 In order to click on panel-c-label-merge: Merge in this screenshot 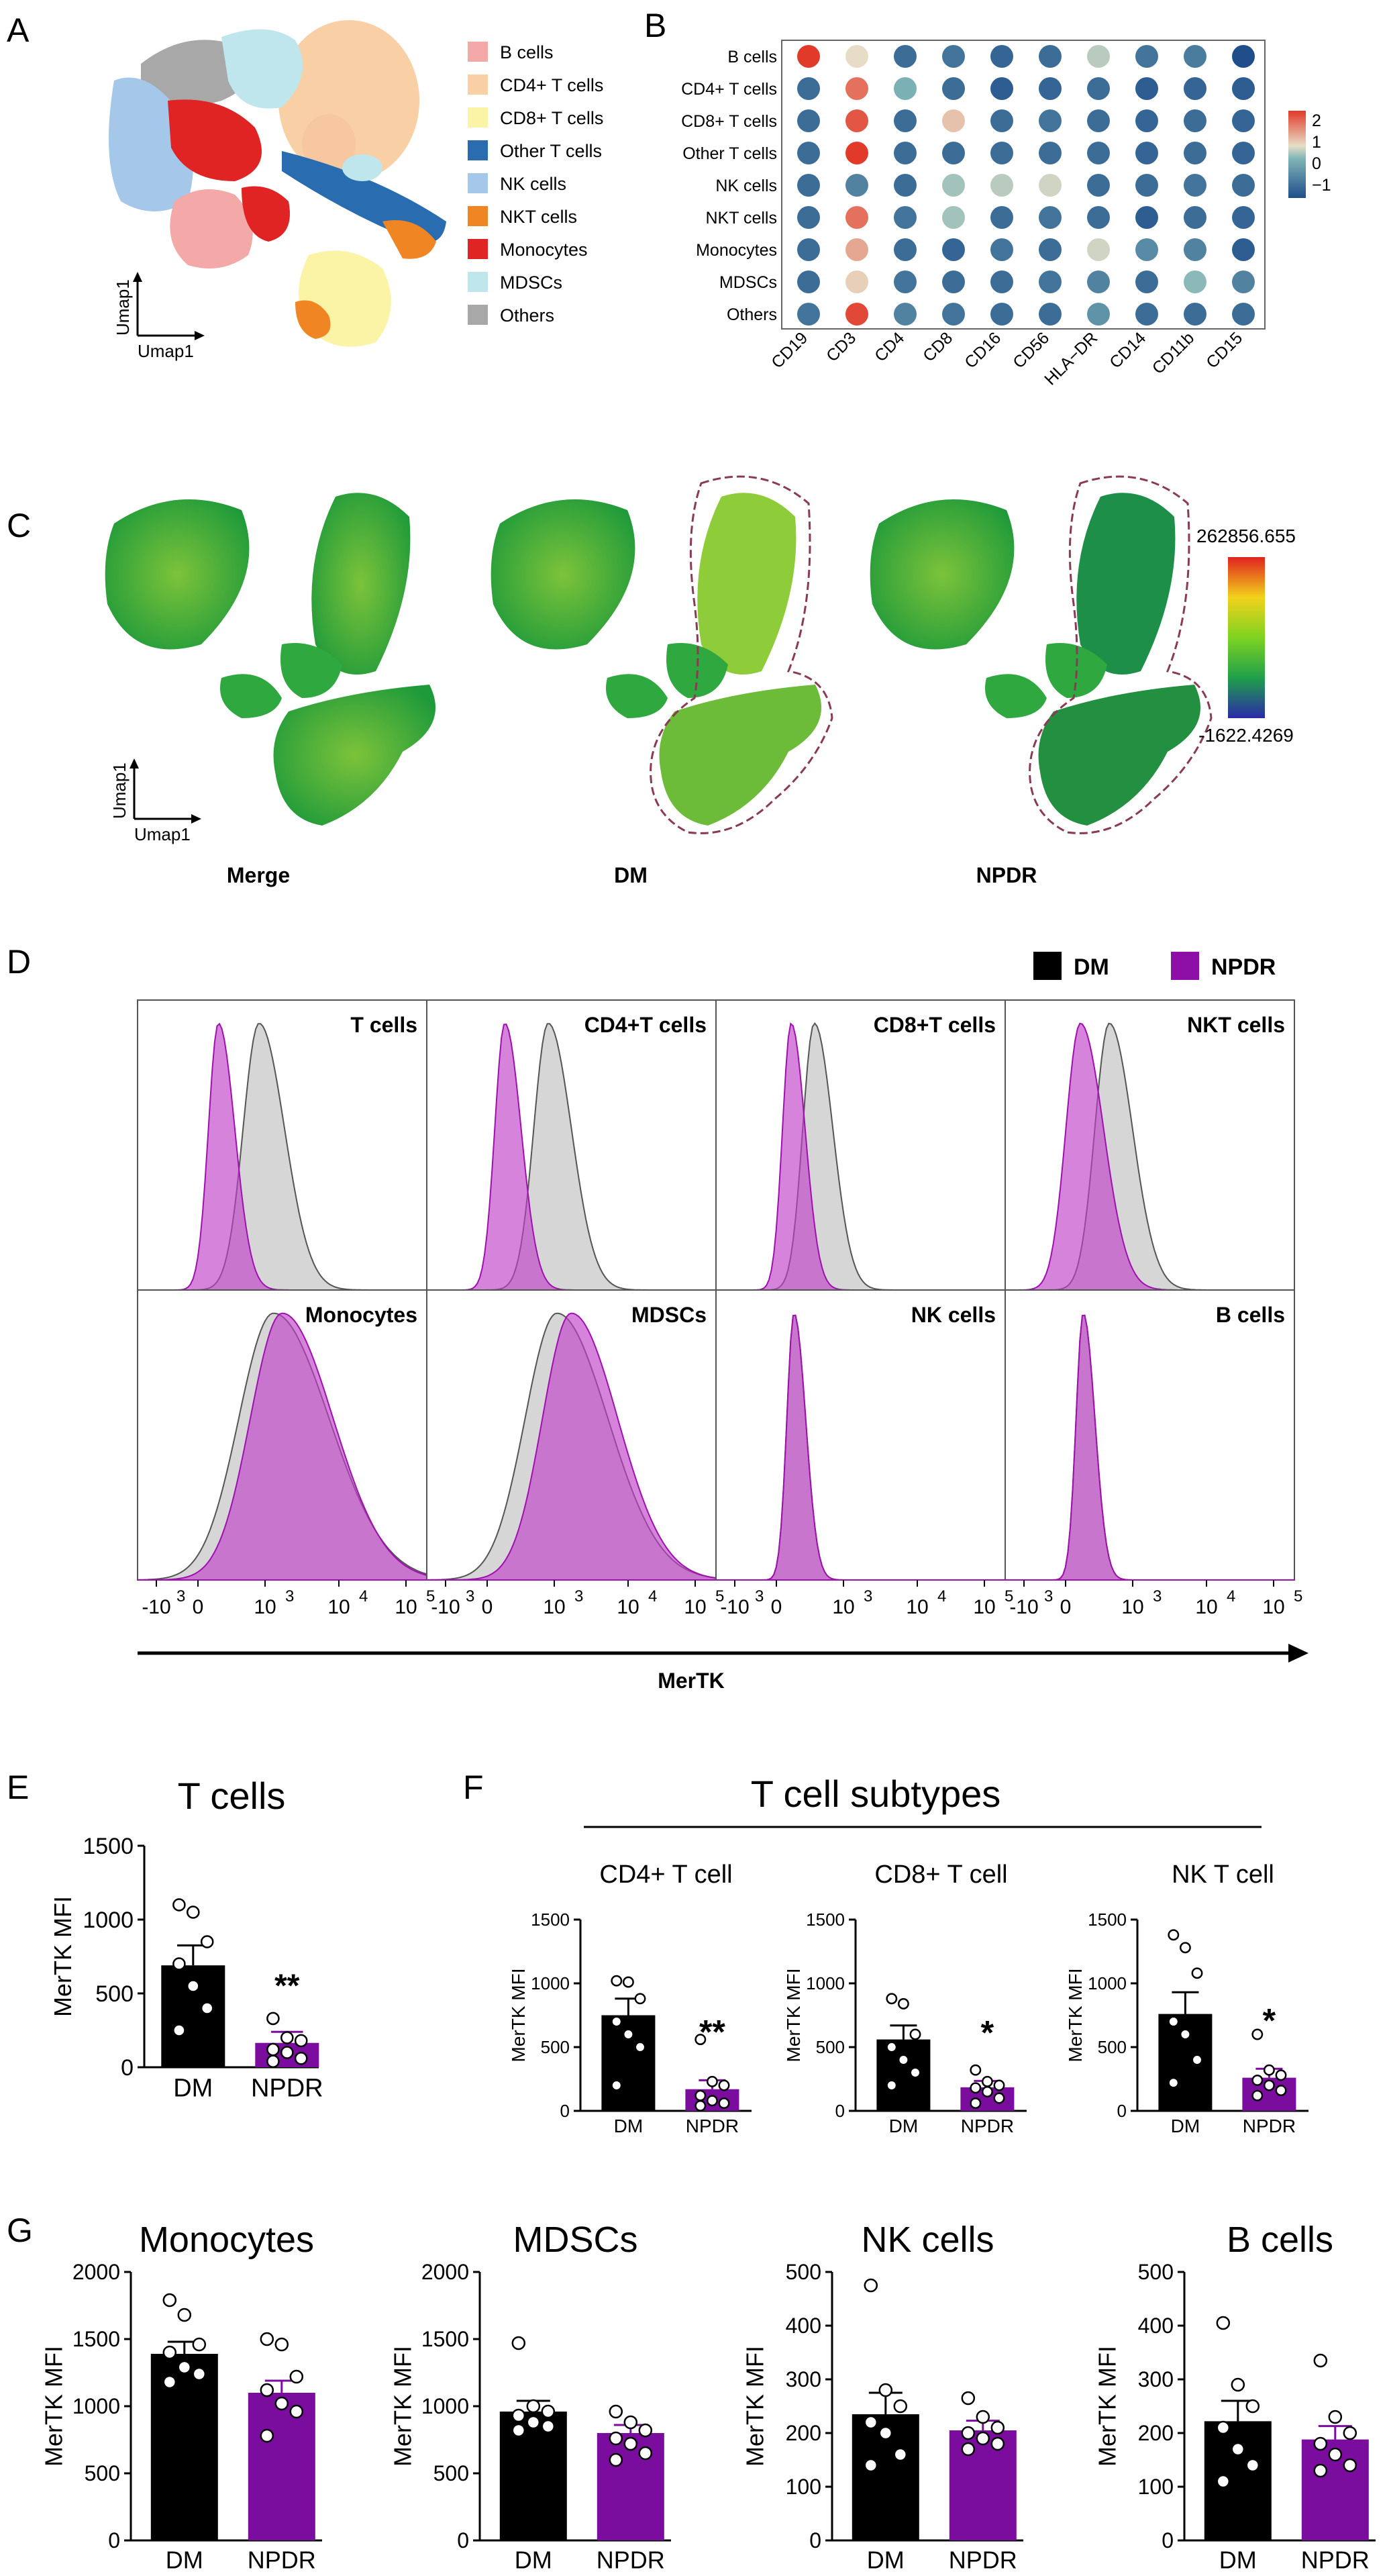, I will do `click(258, 875)`.